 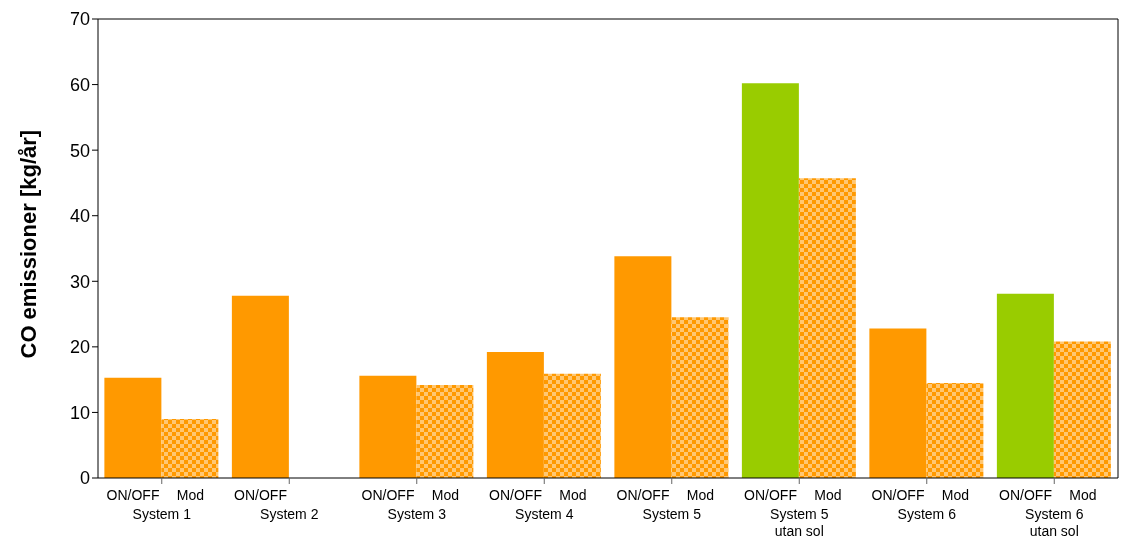 What do you see at coordinates (79, 216) in the screenshot?
I see `y-tick-label: 40` at bounding box center [79, 216].